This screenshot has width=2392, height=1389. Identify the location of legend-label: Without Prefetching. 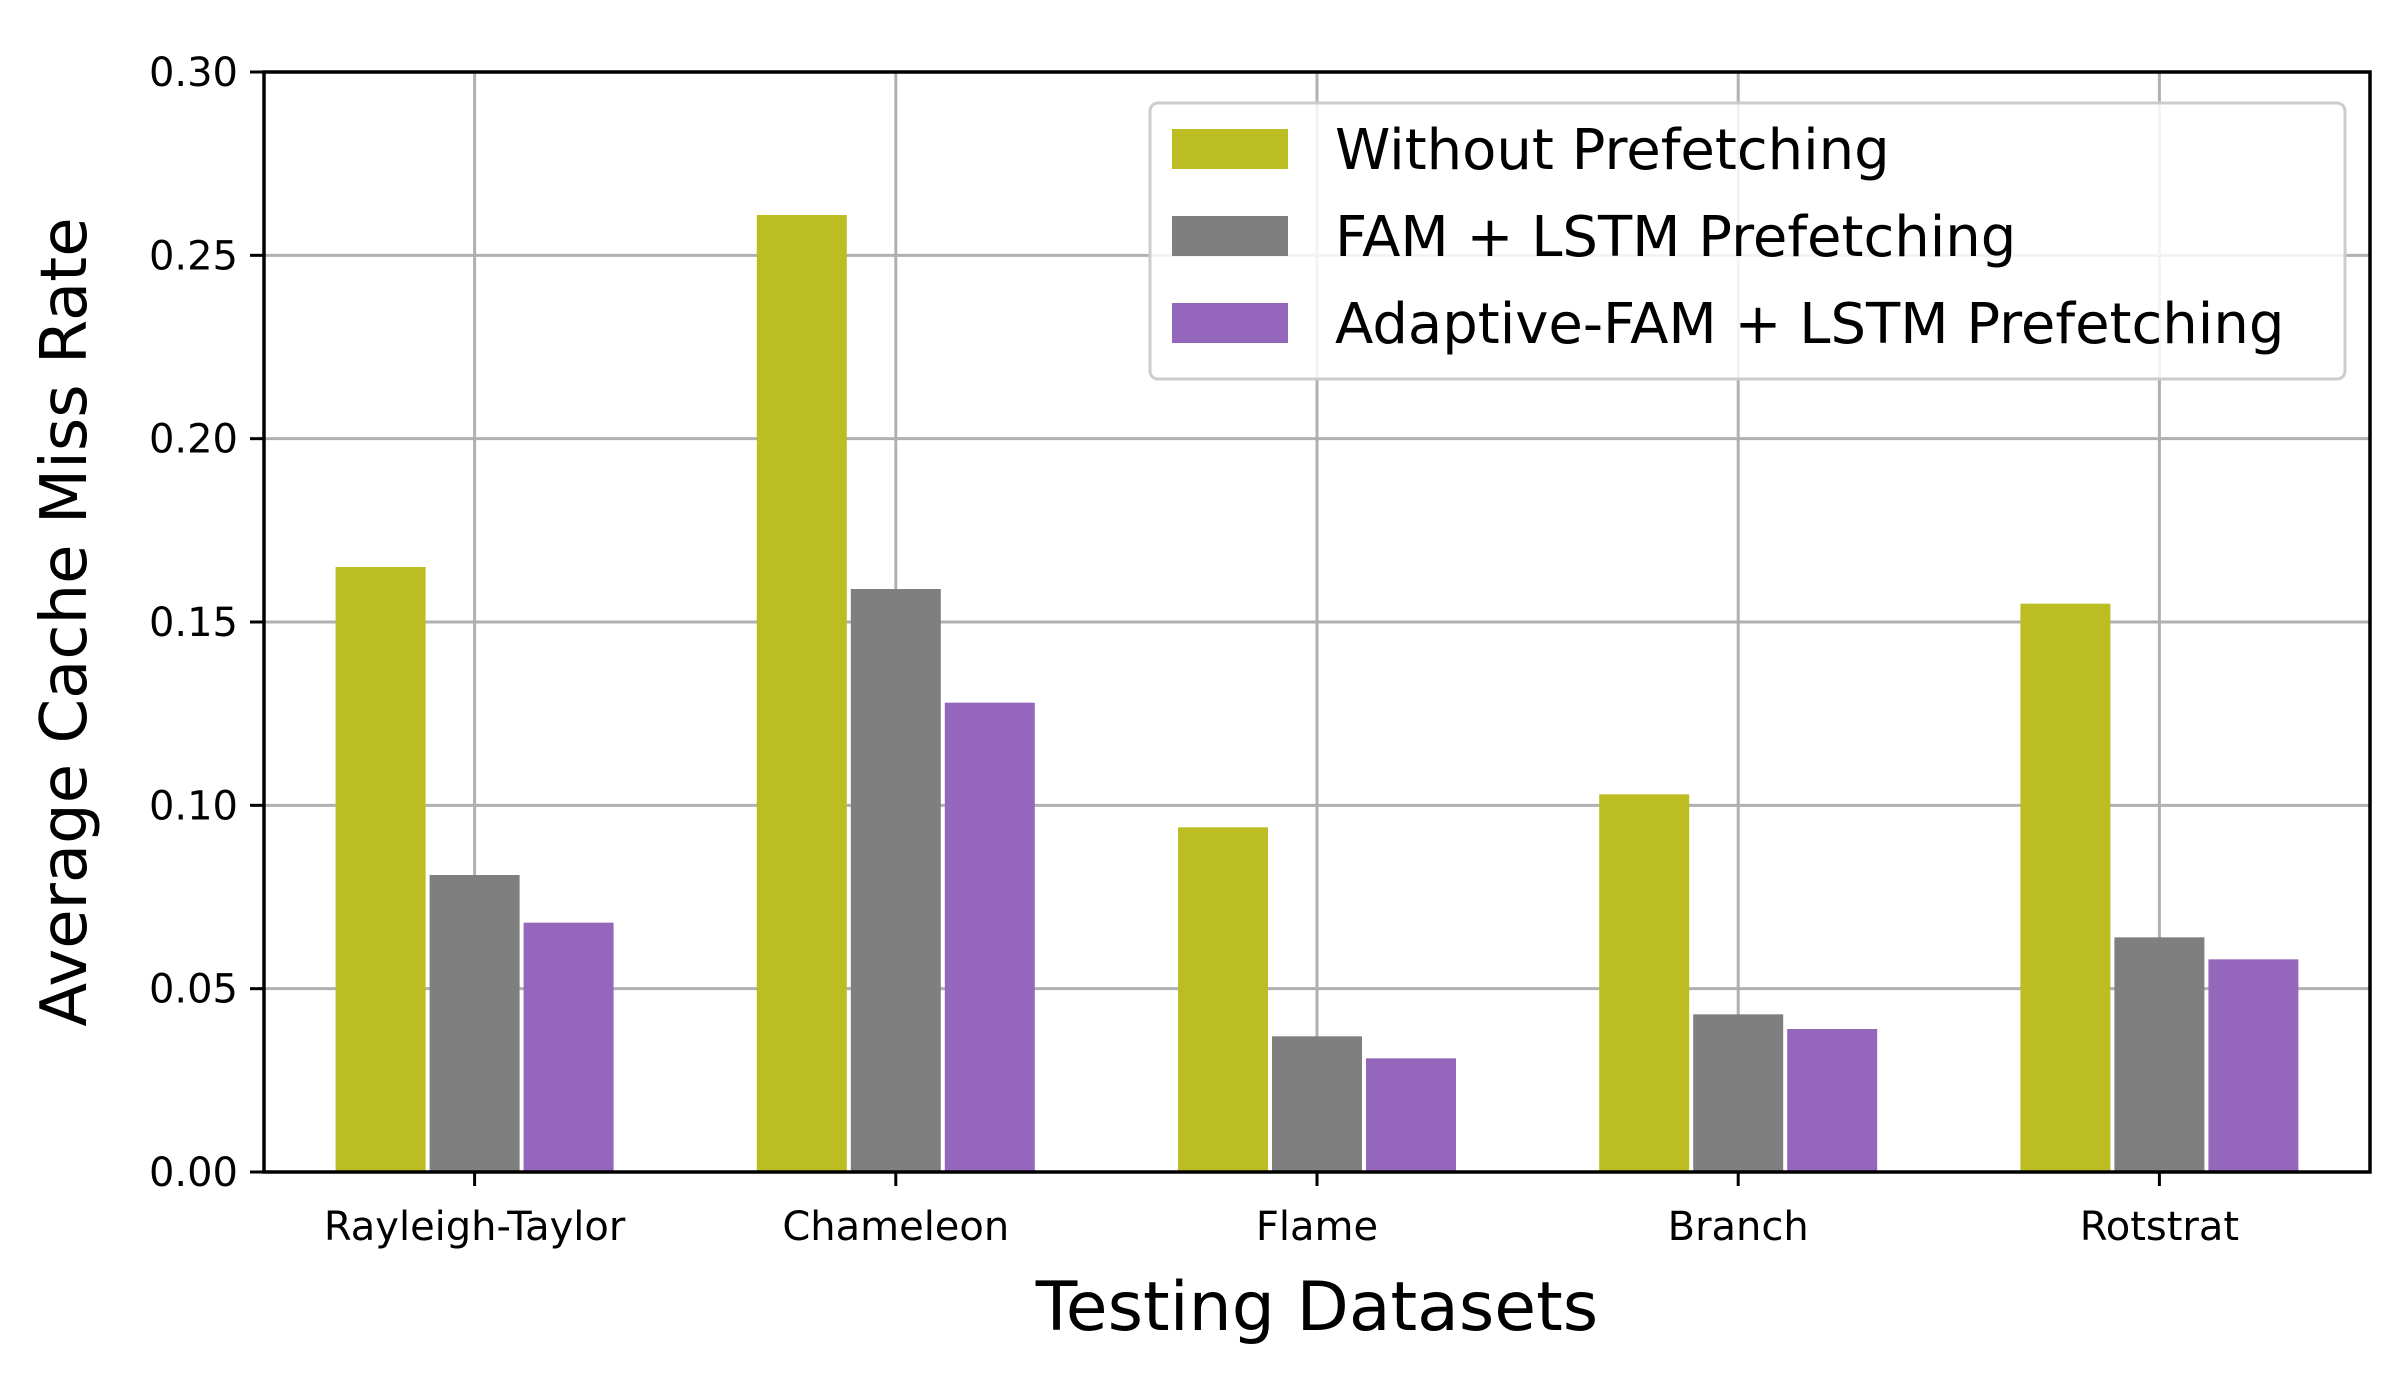
(1612, 150).